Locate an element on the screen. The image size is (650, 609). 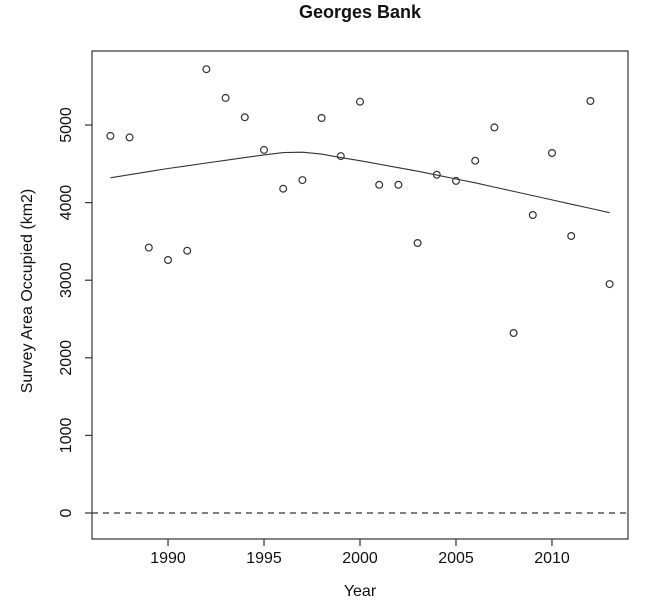
chart-title: Georges Bank is located at coordinates (360, 12).